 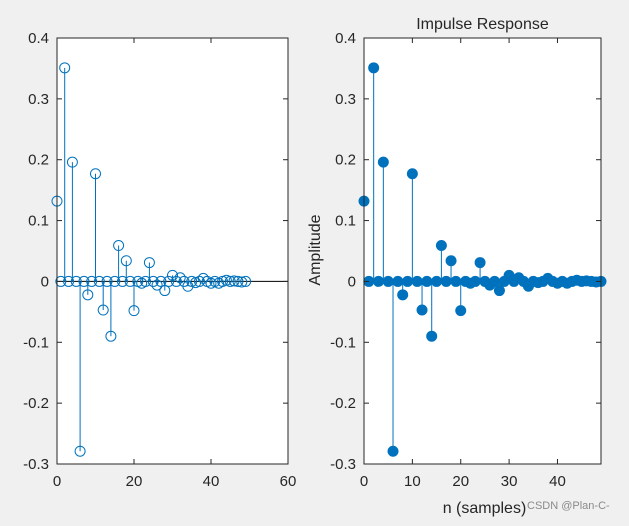 What do you see at coordinates (568, 506) in the screenshot?
I see `watermark-text: CSDN @Plan-C-` at bounding box center [568, 506].